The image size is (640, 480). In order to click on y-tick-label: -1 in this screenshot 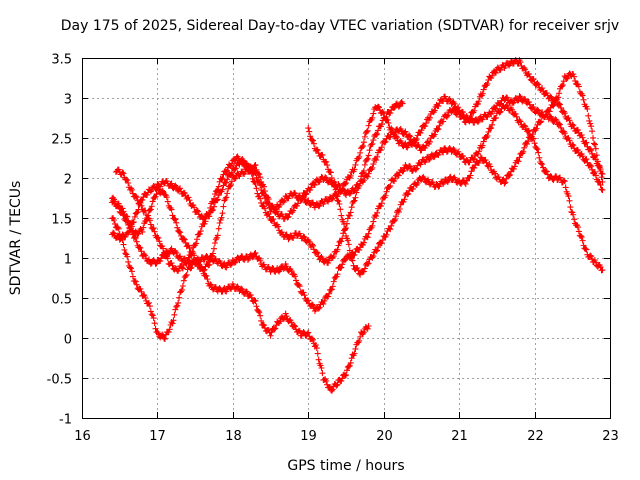, I will do `click(65, 420)`.